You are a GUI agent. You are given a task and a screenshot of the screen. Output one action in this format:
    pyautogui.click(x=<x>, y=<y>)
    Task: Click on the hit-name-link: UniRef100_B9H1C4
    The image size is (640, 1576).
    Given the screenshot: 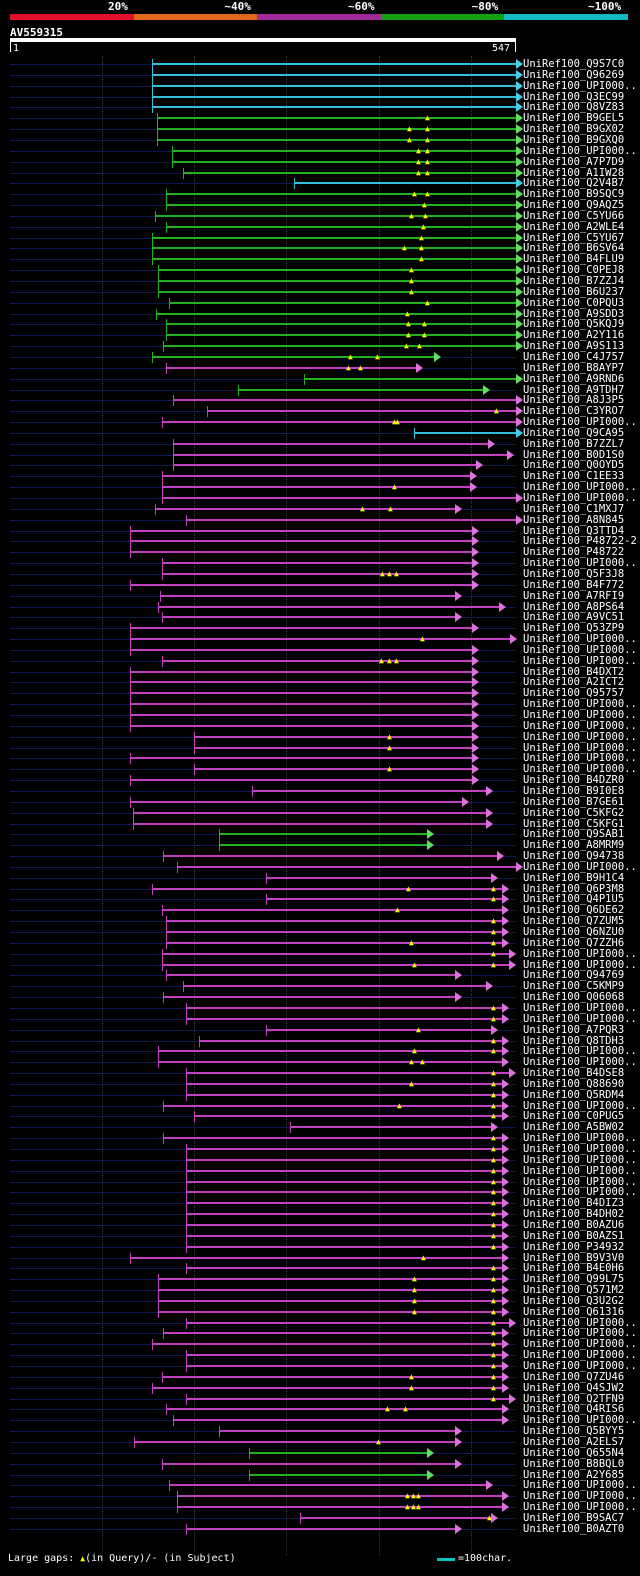 What is the action you would take?
    pyautogui.click(x=574, y=877)
    